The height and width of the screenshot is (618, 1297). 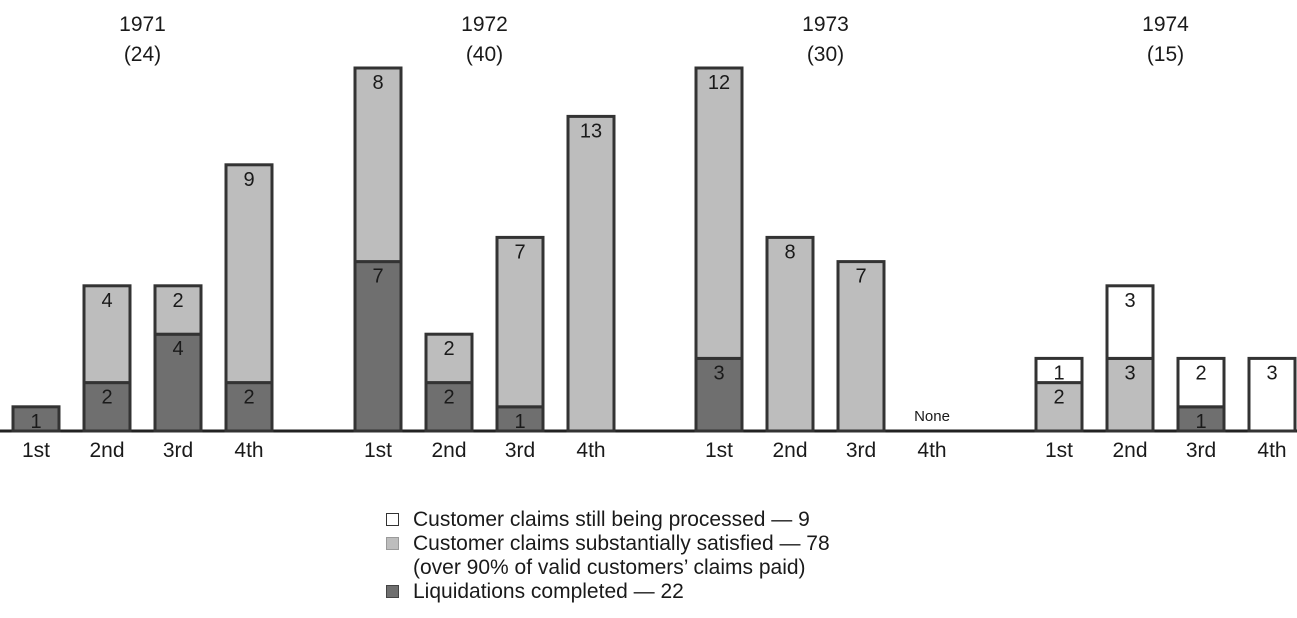 I want to click on bar-value-satisfied-1972-3rd: 7, so click(x=519, y=252).